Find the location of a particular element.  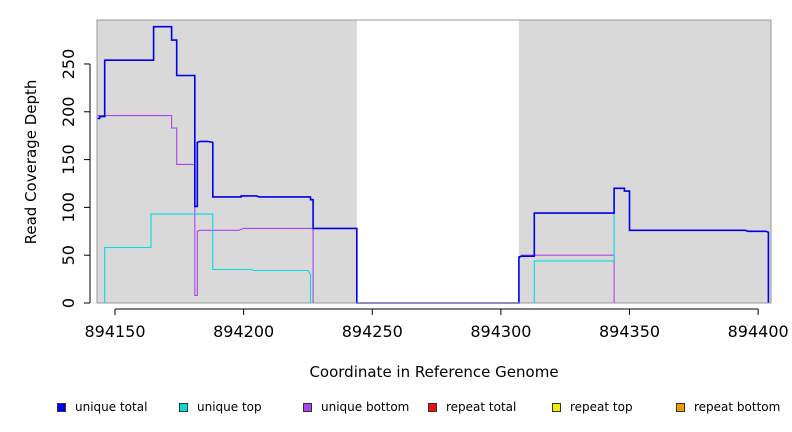

legend-label: unique bottom is located at coordinates (365, 407).